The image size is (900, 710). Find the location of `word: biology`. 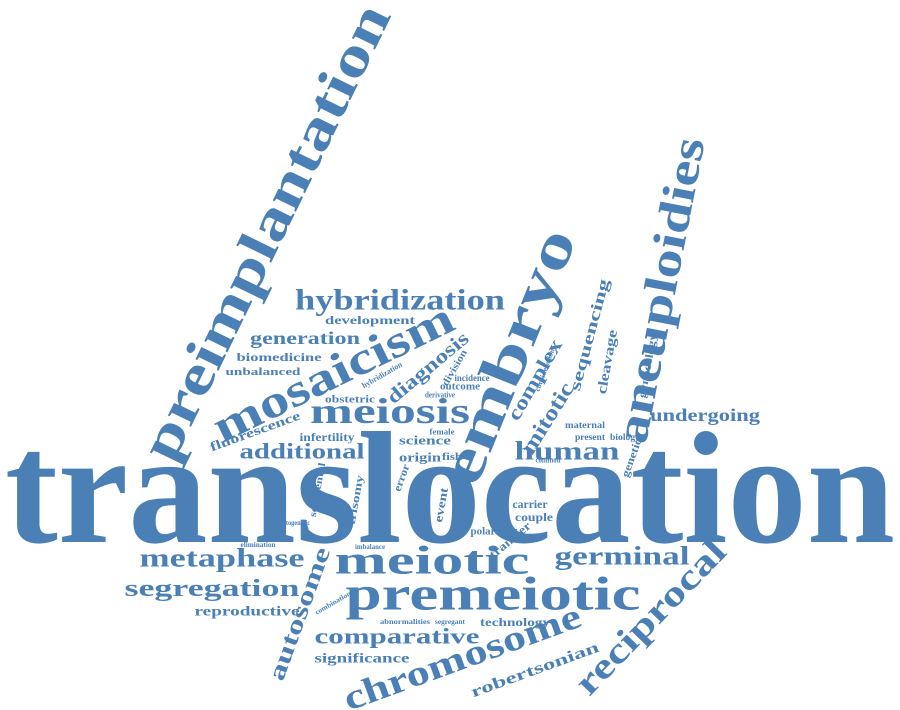

word: biology is located at coordinates (625, 437).